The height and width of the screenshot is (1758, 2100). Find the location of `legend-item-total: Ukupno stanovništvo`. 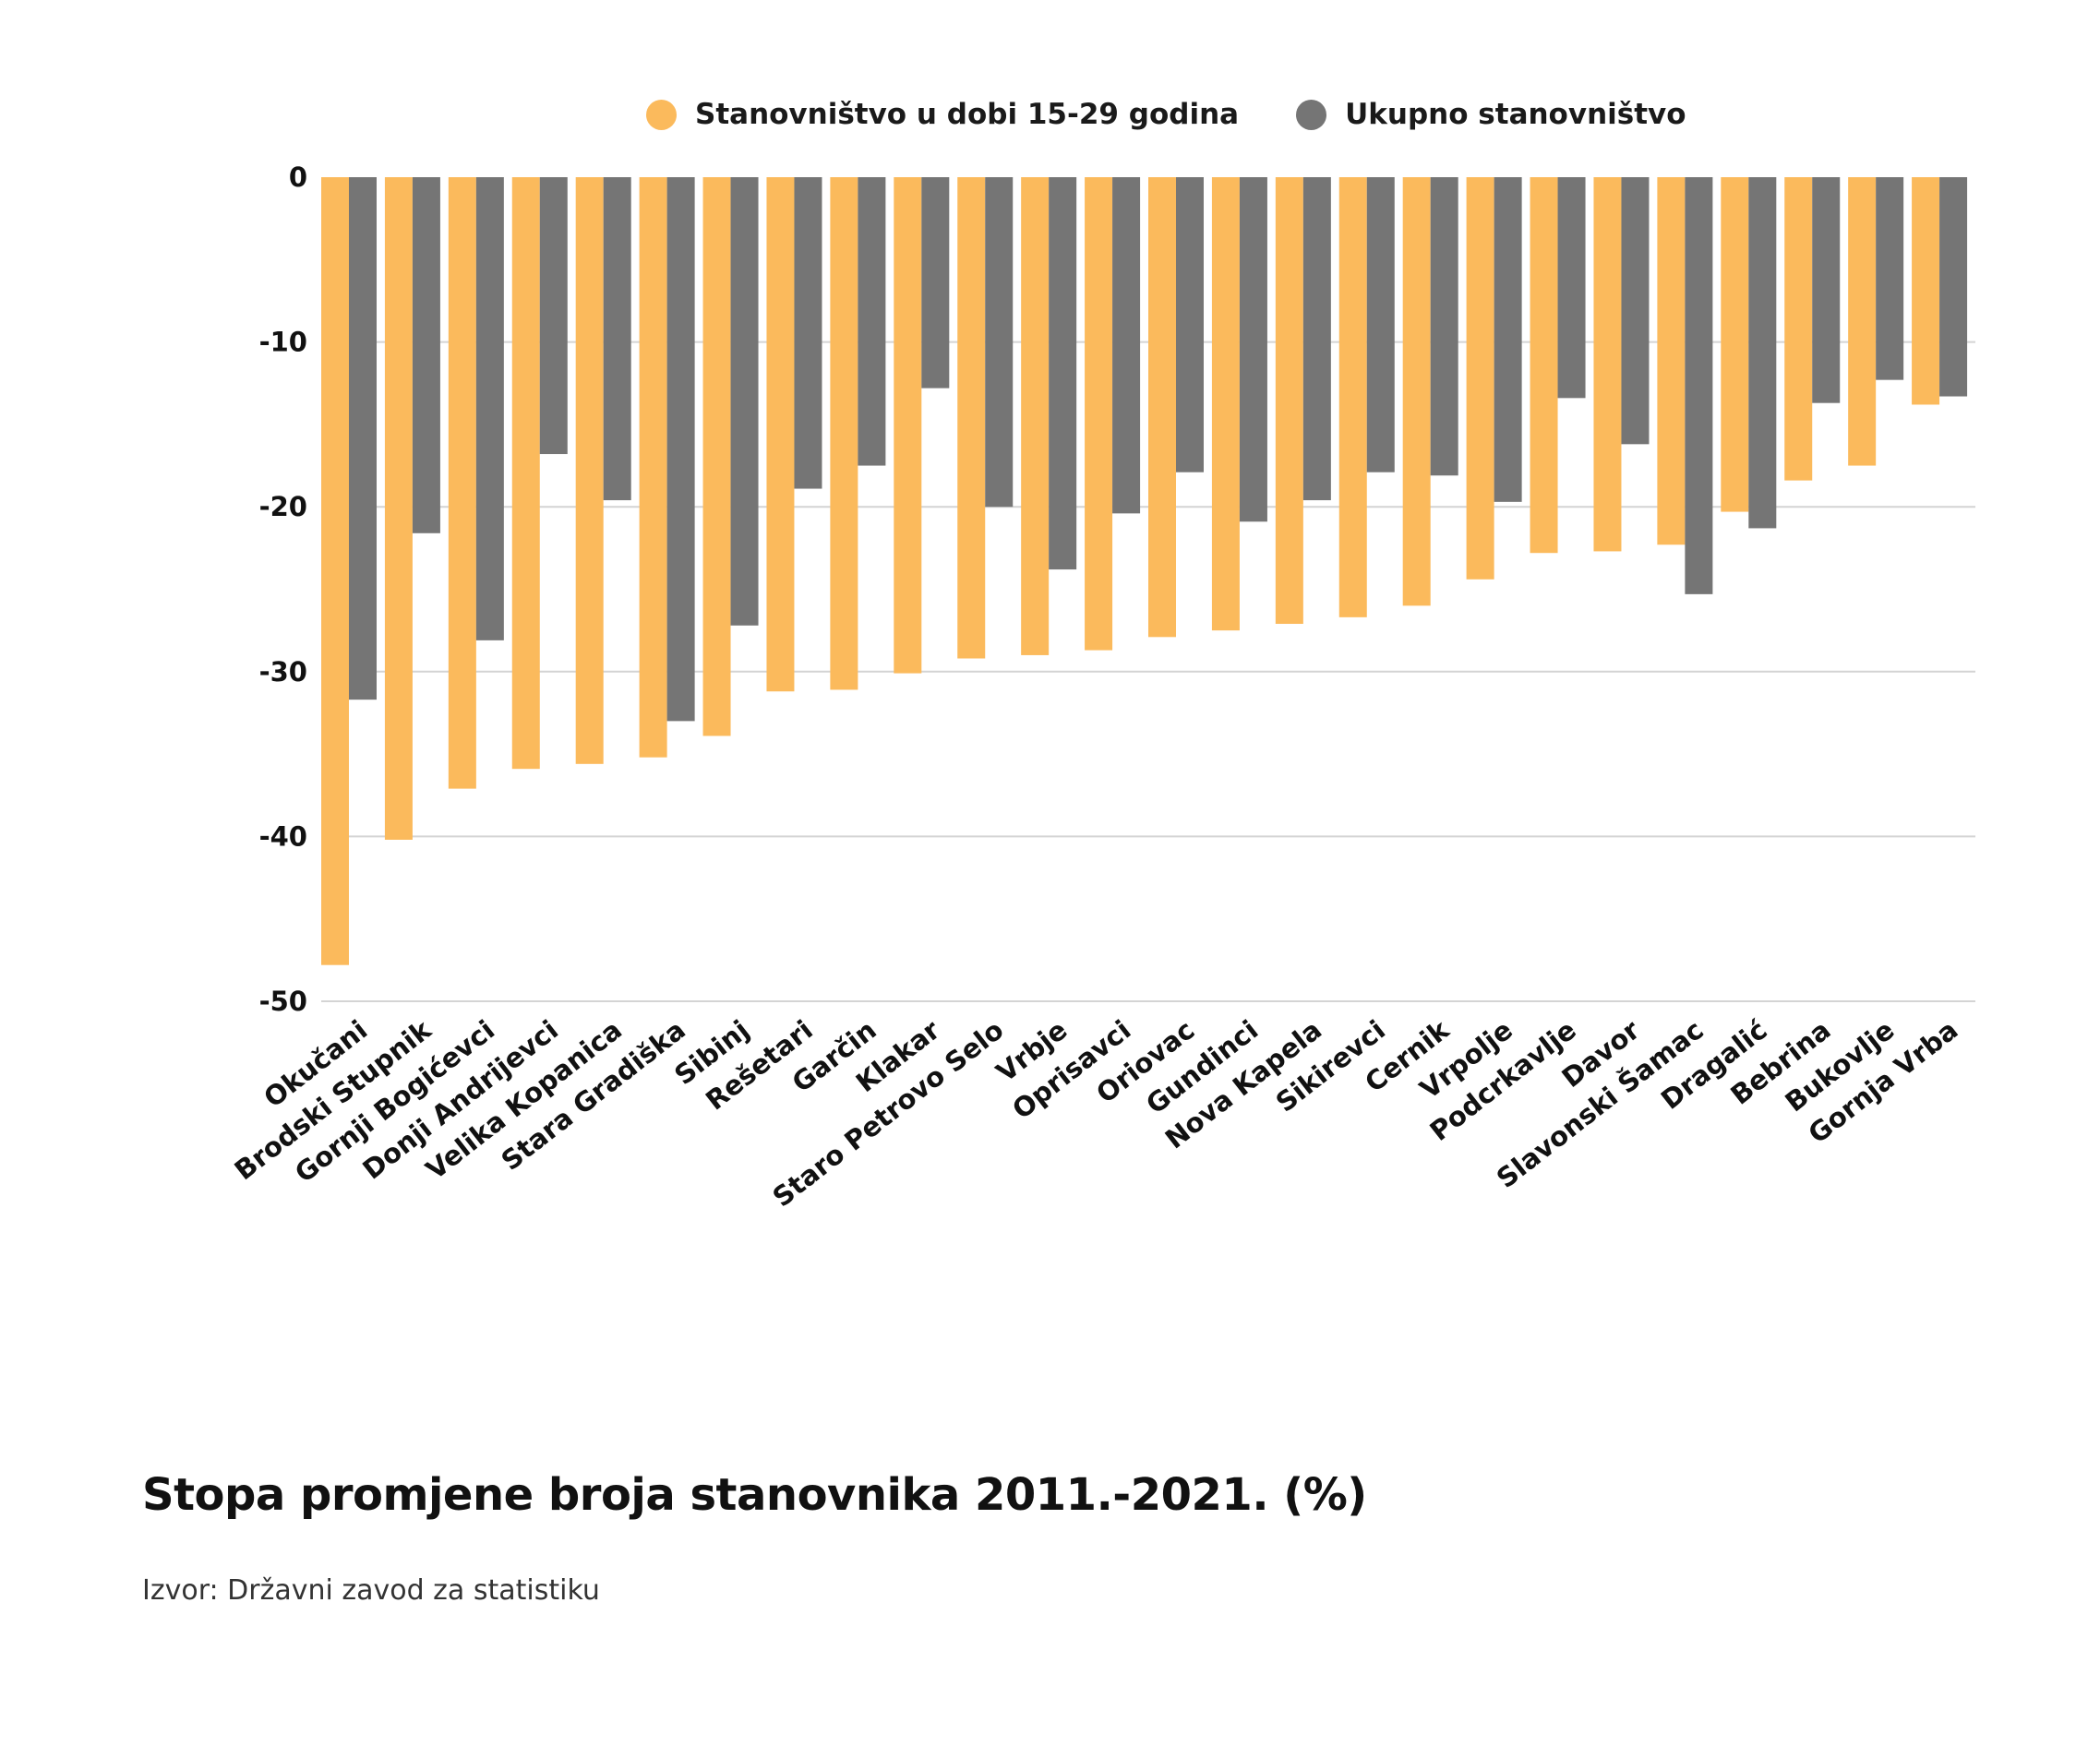

legend-item-total: Ukupno stanovništvo is located at coordinates (1491, 114).